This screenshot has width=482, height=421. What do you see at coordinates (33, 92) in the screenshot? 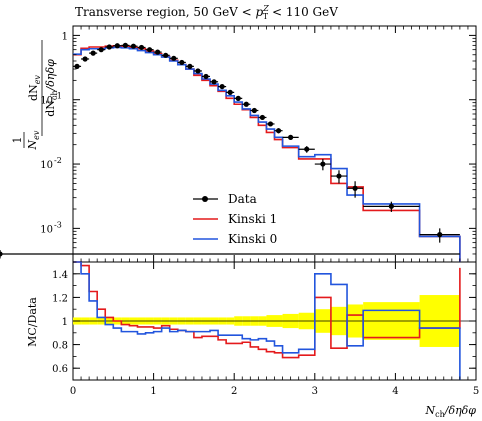
I see `ylabel-num-top: dN` at bounding box center [33, 92].